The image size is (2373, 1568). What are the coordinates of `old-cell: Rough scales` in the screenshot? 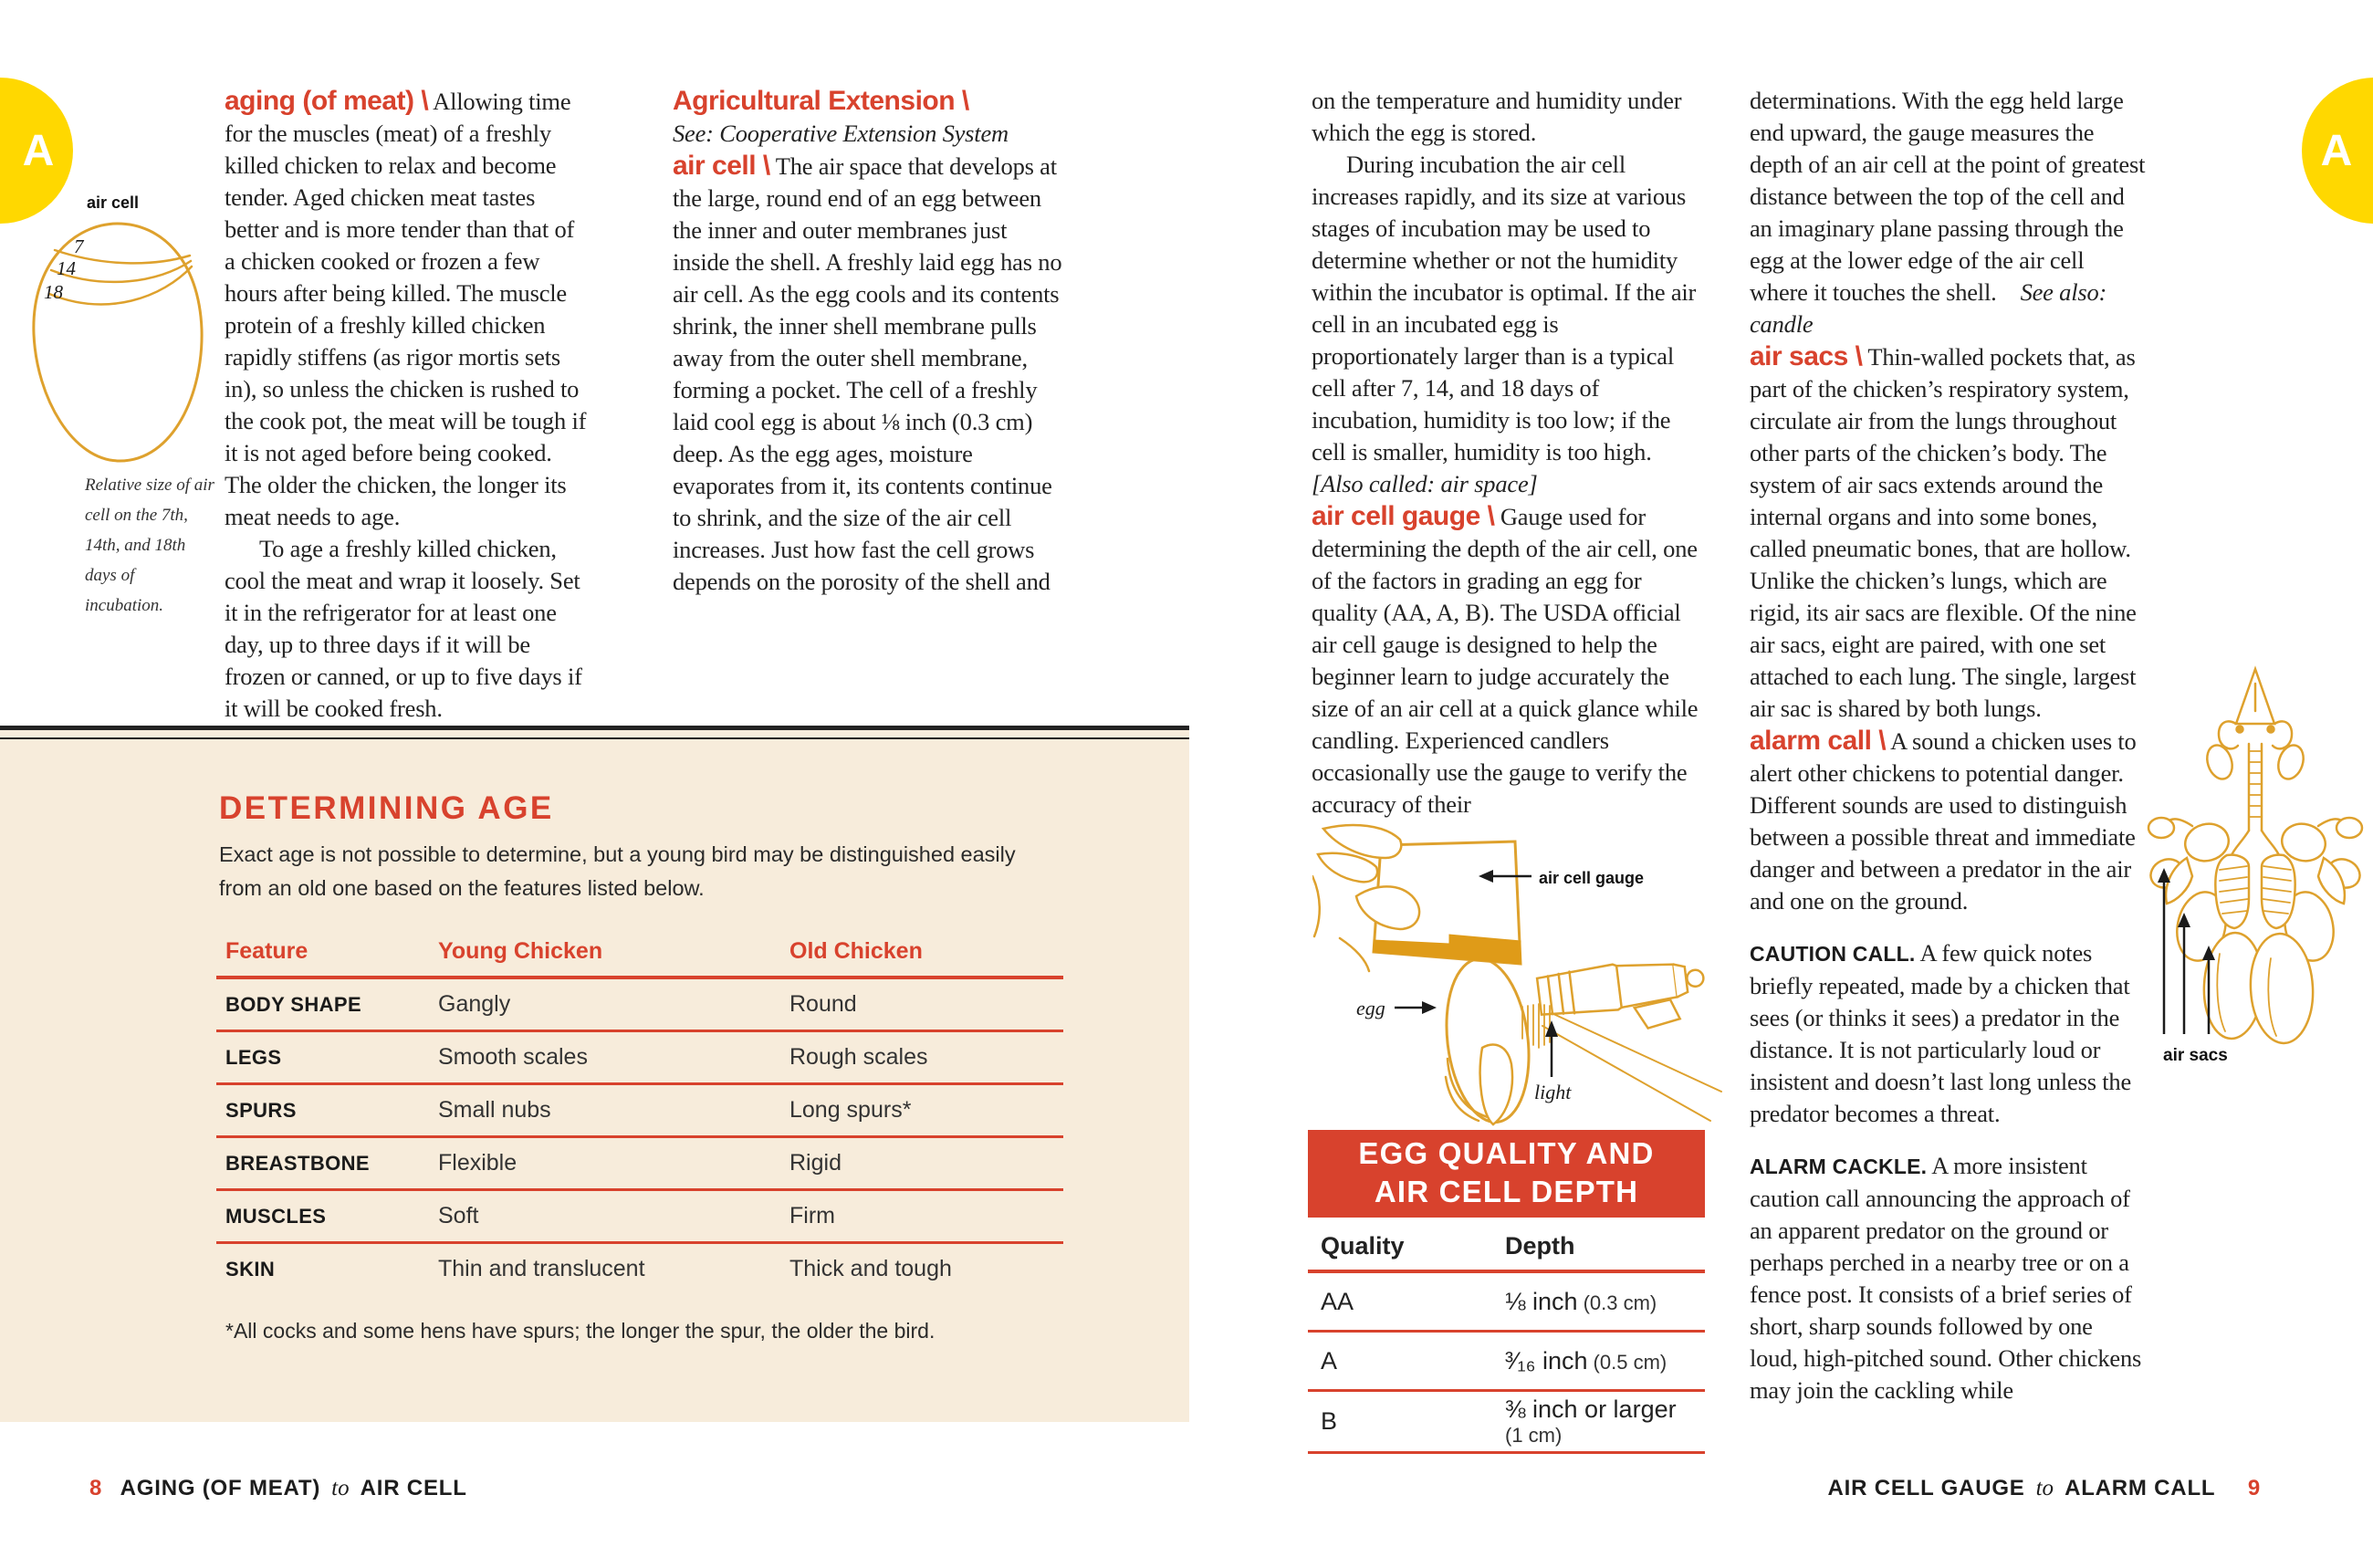 It's located at (858, 1057).